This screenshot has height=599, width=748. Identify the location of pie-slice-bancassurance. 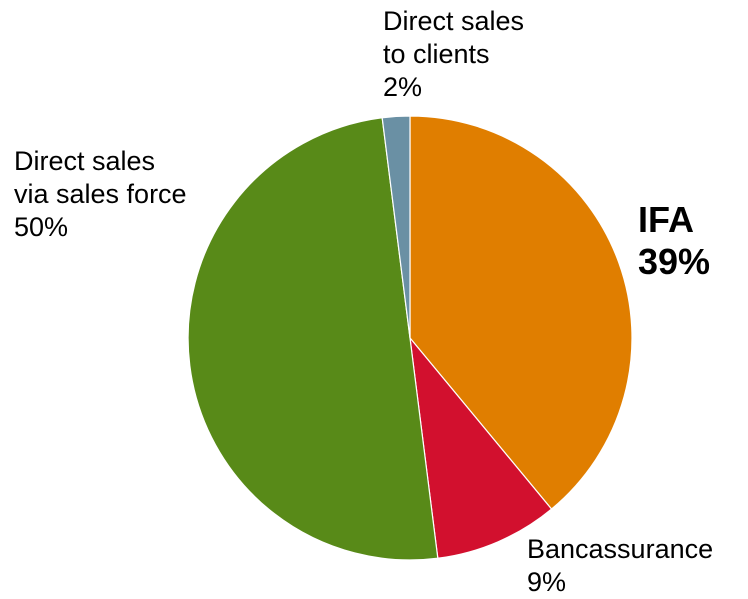
(481, 447).